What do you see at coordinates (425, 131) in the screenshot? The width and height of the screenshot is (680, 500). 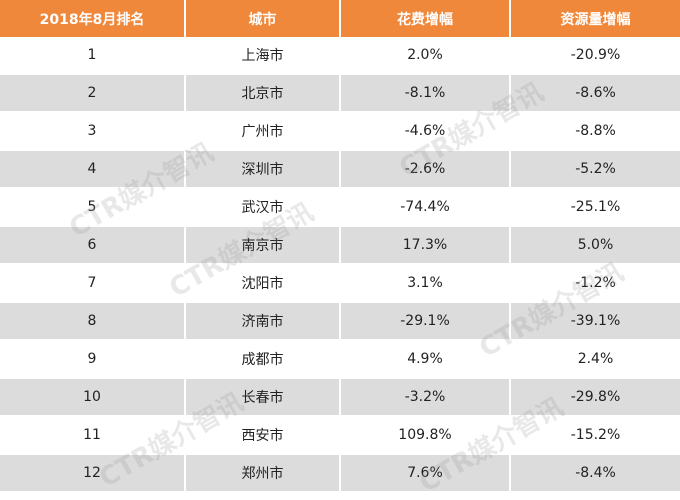 I see `spend-cell: -4.6%` at bounding box center [425, 131].